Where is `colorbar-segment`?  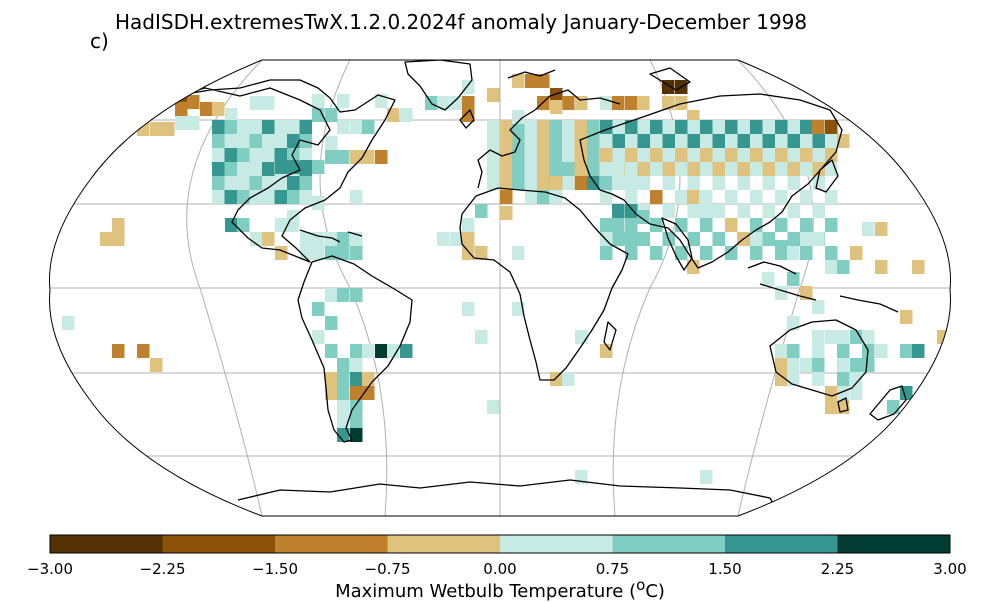
colorbar-segment is located at coordinates (219, 544).